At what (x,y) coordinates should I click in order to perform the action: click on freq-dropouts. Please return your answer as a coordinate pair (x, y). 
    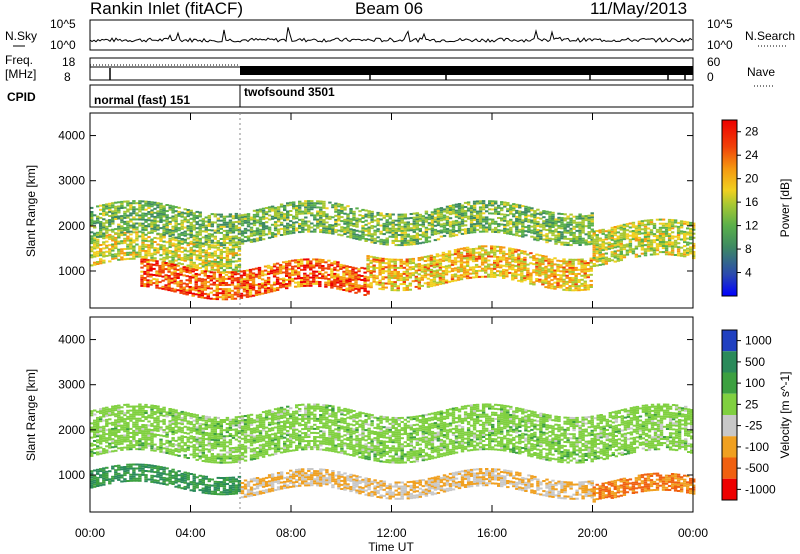
    Looking at the image, I should click on (397, 74).